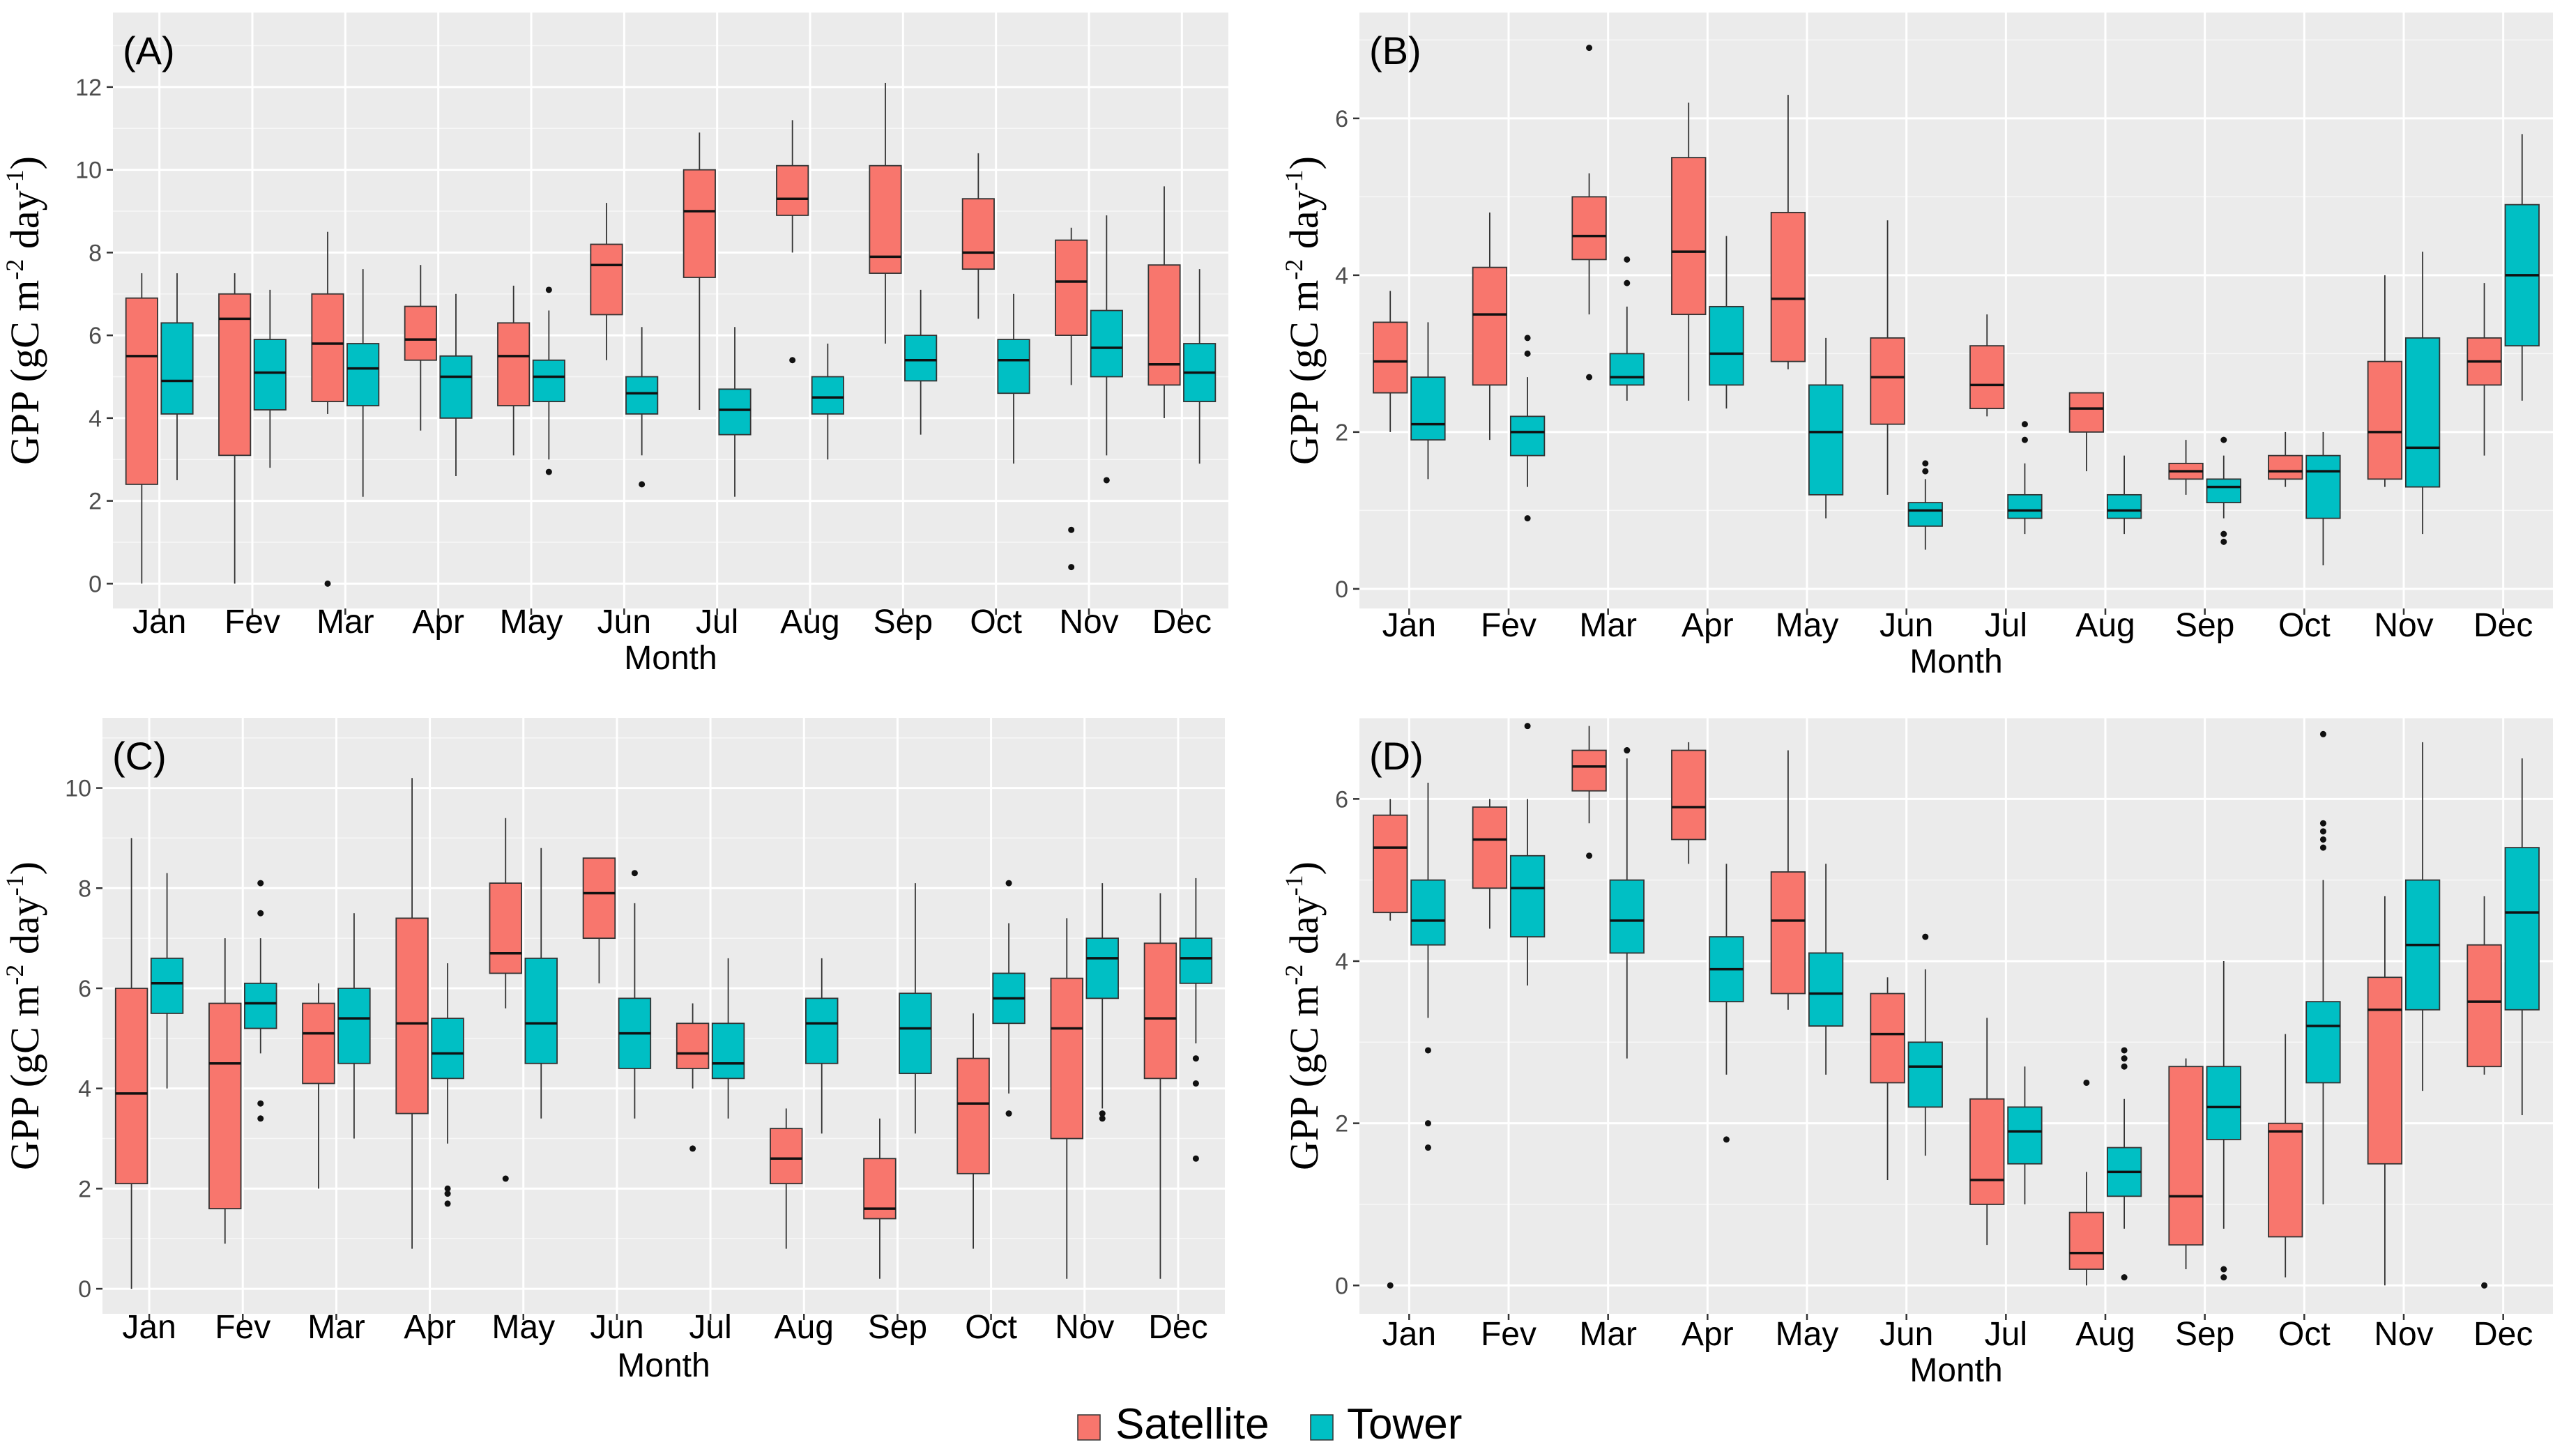 Image resolution: width=2562 pixels, height=1456 pixels. Describe the element at coordinates (1608, 1334) in the screenshot. I see `x-tick-label-mar: Mar` at that location.